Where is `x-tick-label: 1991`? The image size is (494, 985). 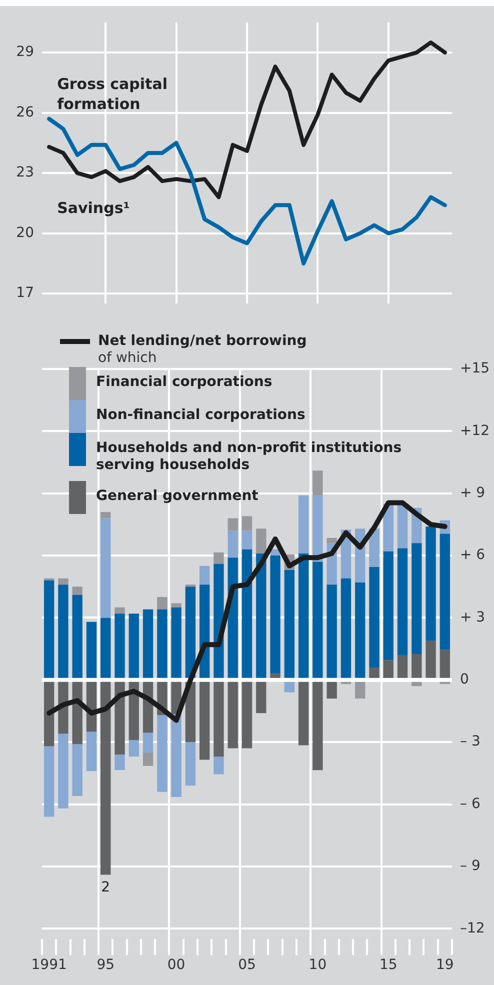 x-tick-label: 1991 is located at coordinates (49, 965).